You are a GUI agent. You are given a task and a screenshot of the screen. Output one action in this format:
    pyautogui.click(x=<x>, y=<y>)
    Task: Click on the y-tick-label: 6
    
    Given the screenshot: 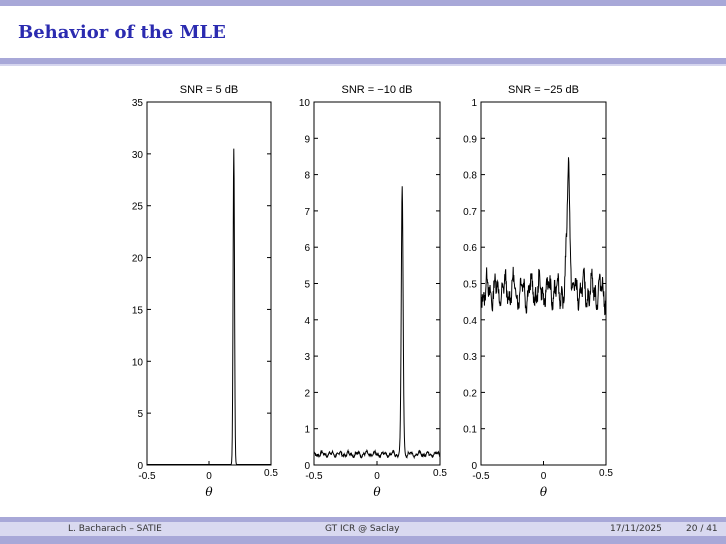 What is the action you would take?
    pyautogui.click(x=307, y=248)
    